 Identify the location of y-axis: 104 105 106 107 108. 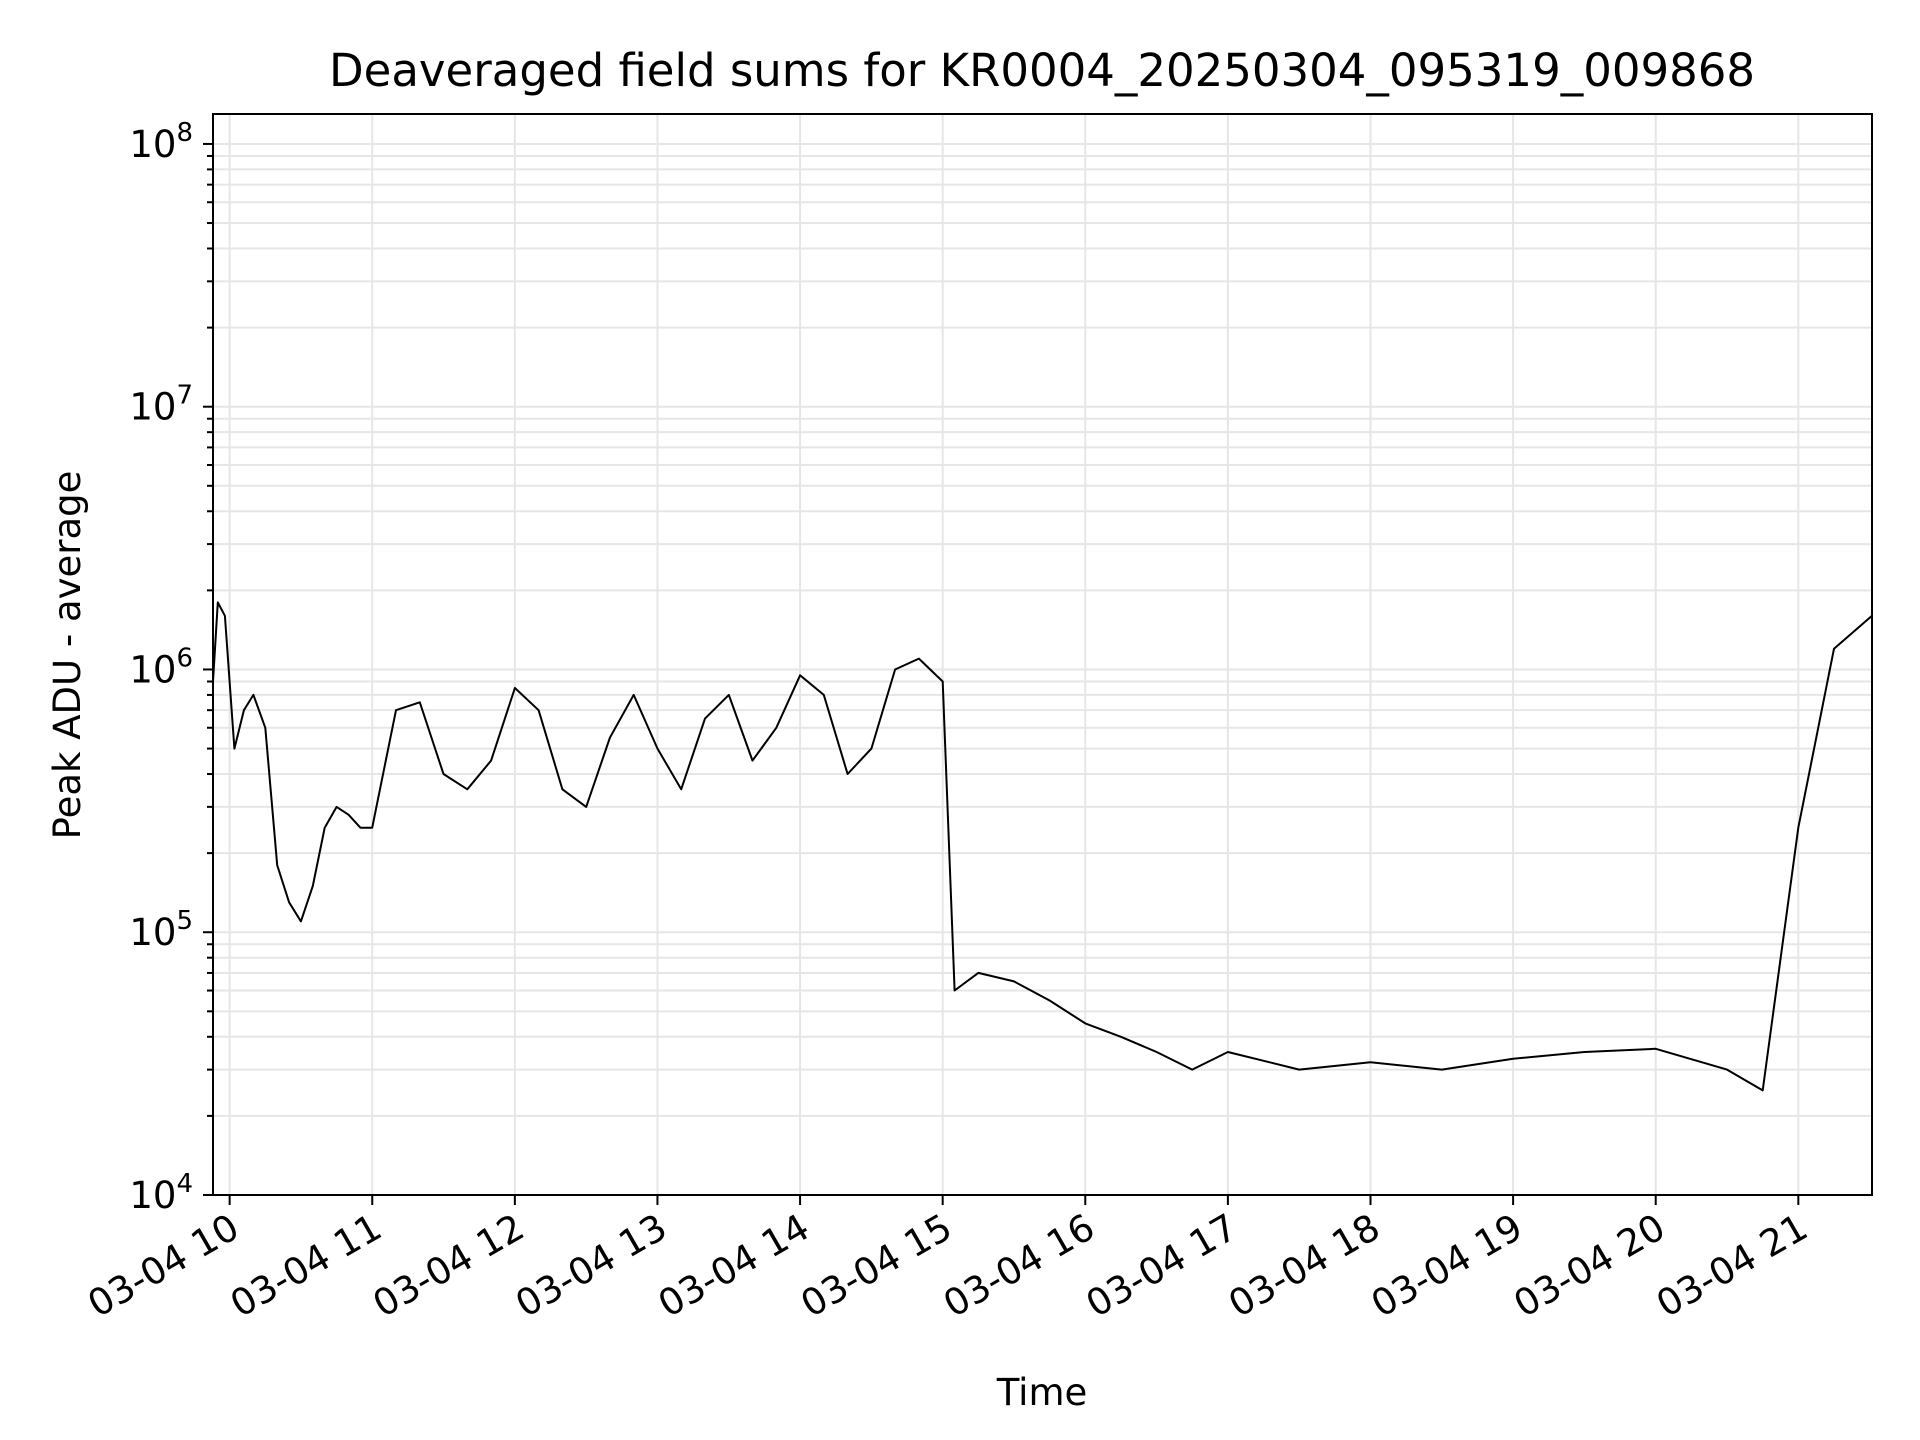
(171, 667).